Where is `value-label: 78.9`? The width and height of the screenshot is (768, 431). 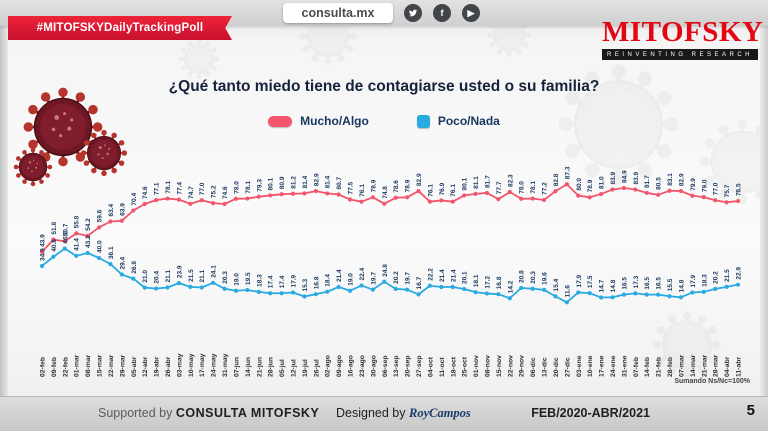 value-label: 78.9 is located at coordinates (590, 185).